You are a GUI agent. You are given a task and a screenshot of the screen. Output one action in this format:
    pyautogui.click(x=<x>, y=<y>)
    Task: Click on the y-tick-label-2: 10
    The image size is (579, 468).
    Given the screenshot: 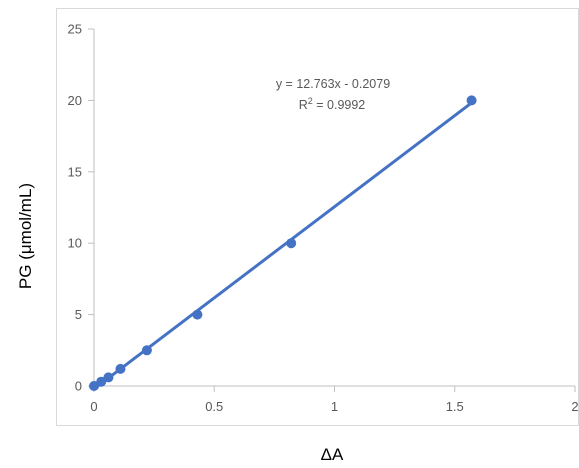 What is the action you would take?
    pyautogui.click(x=75, y=243)
    